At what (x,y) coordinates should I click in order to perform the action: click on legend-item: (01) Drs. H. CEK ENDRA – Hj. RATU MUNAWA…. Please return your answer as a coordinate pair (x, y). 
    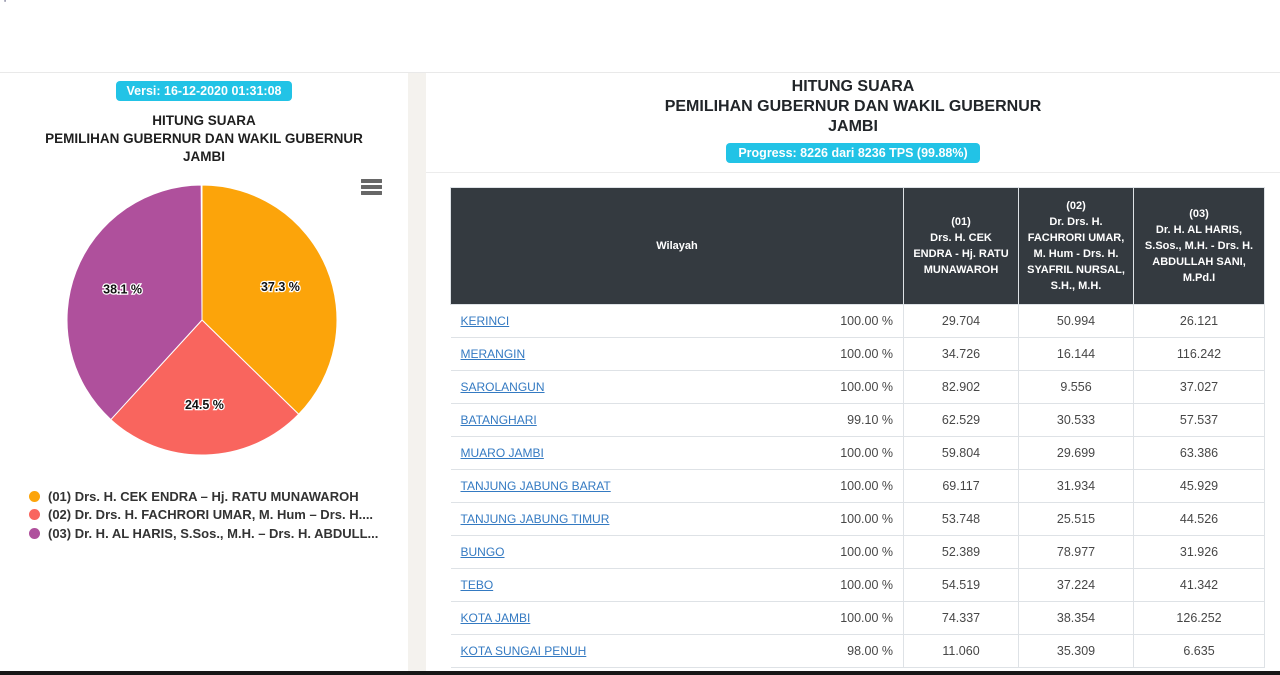
    Looking at the image, I should click on (203, 496).